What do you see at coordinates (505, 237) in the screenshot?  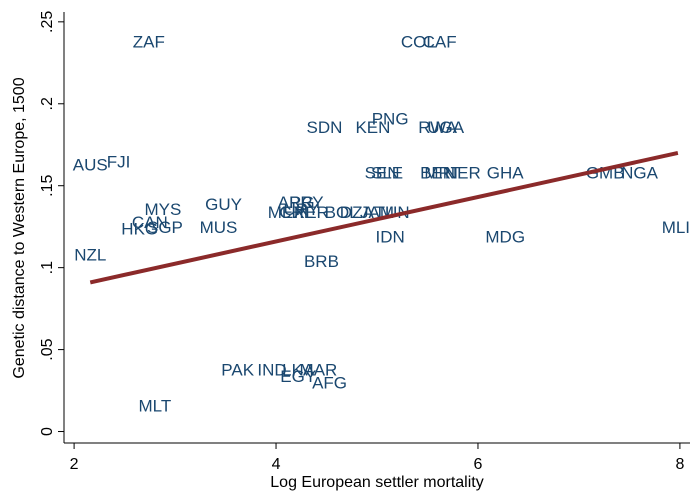 I see `point-label: MDG` at bounding box center [505, 237].